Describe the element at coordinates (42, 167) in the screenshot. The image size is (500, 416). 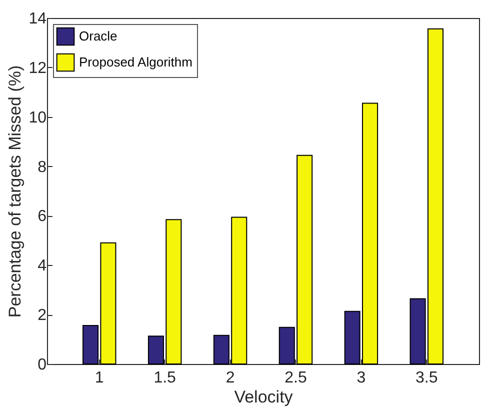
I see `y-tick-label: 8` at that location.